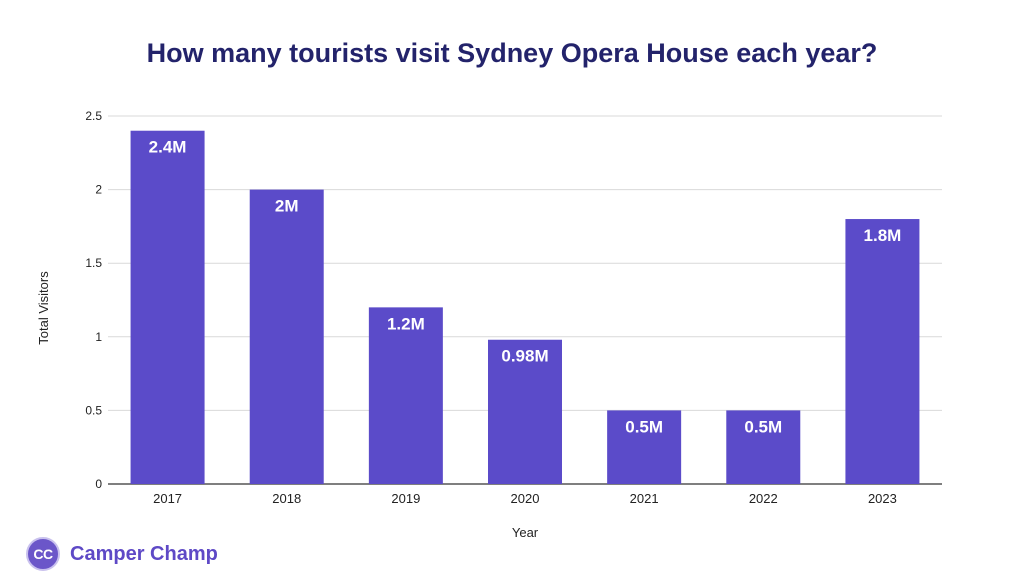 The height and width of the screenshot is (582, 1024). I want to click on x-tick-label: 2018, so click(286, 498).